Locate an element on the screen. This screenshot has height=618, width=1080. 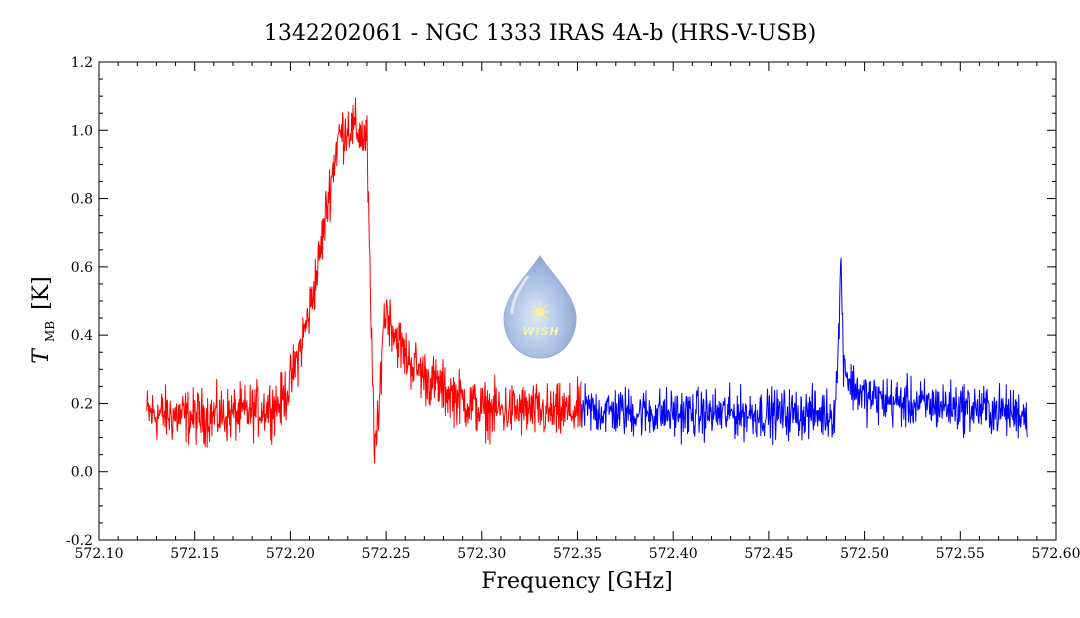
y-axis-label-sub: MB is located at coordinates (50, 331).